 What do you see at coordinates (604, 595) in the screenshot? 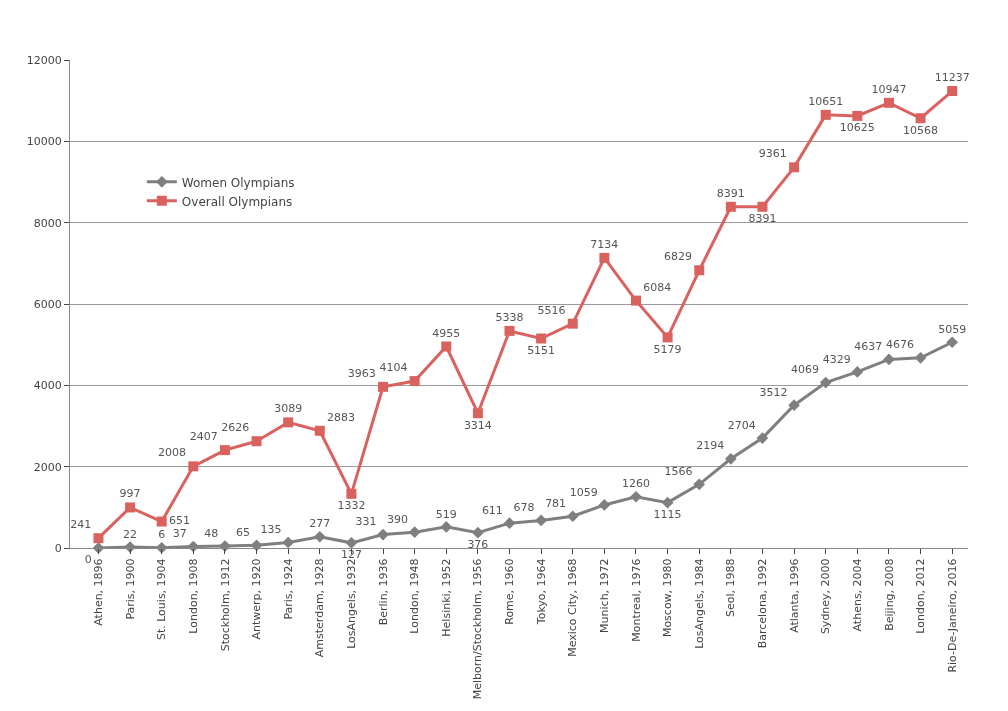
I see `x-tick-label: Munich, 1972` at bounding box center [604, 595].